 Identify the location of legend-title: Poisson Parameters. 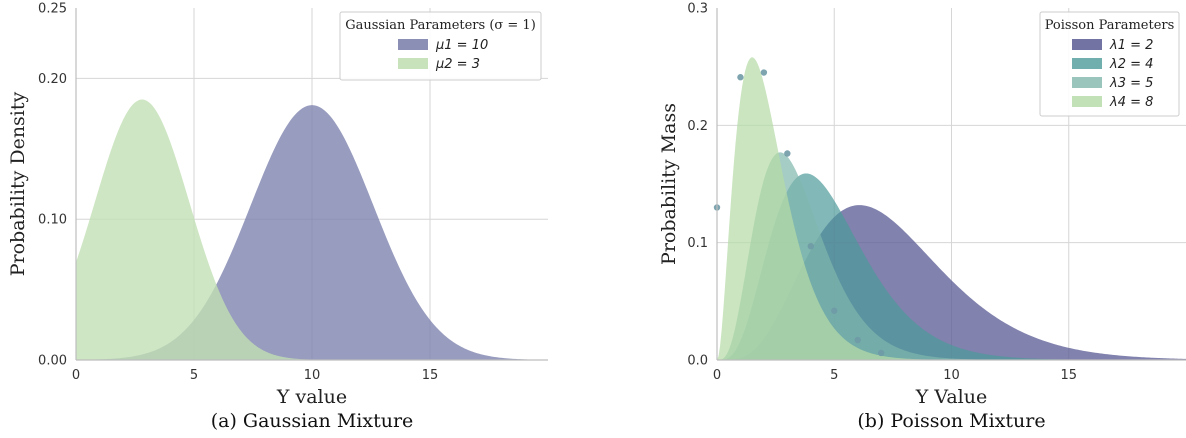
(1110, 25).